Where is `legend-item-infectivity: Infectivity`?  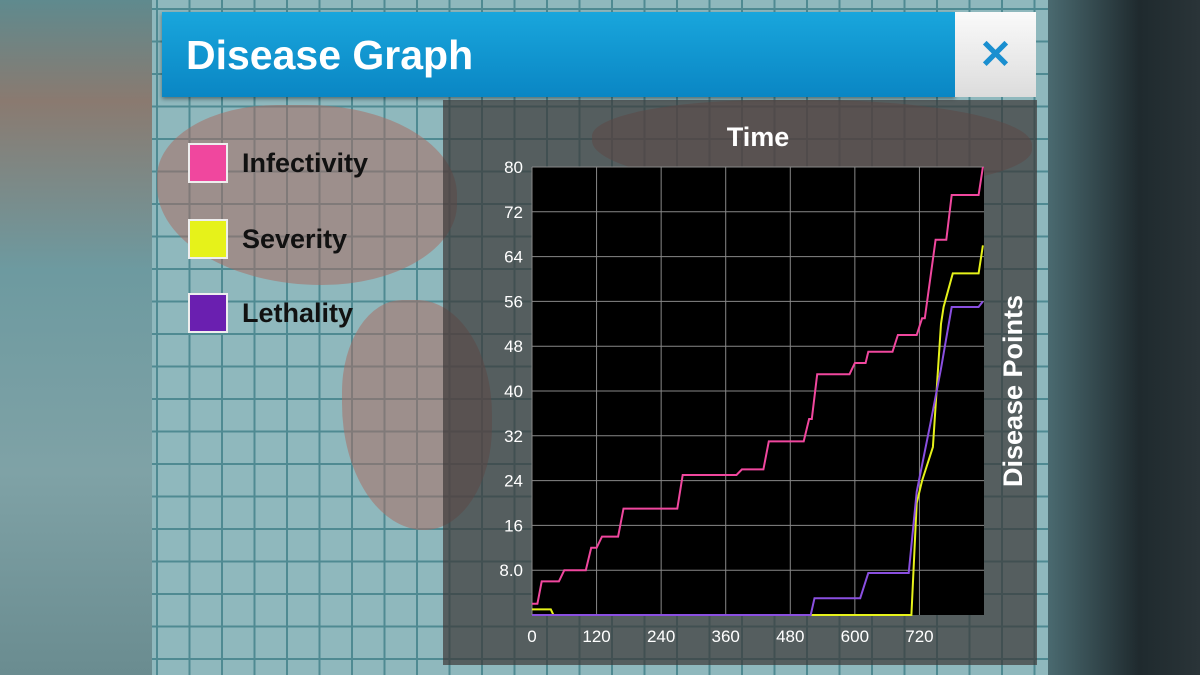
legend-item-infectivity: Infectivity is located at coordinates (278, 163).